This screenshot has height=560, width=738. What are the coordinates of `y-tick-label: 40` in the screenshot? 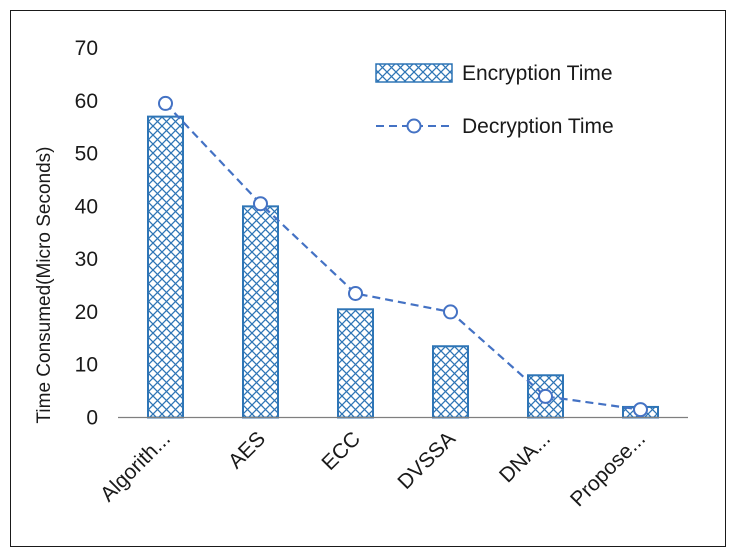 It's located at (86, 206).